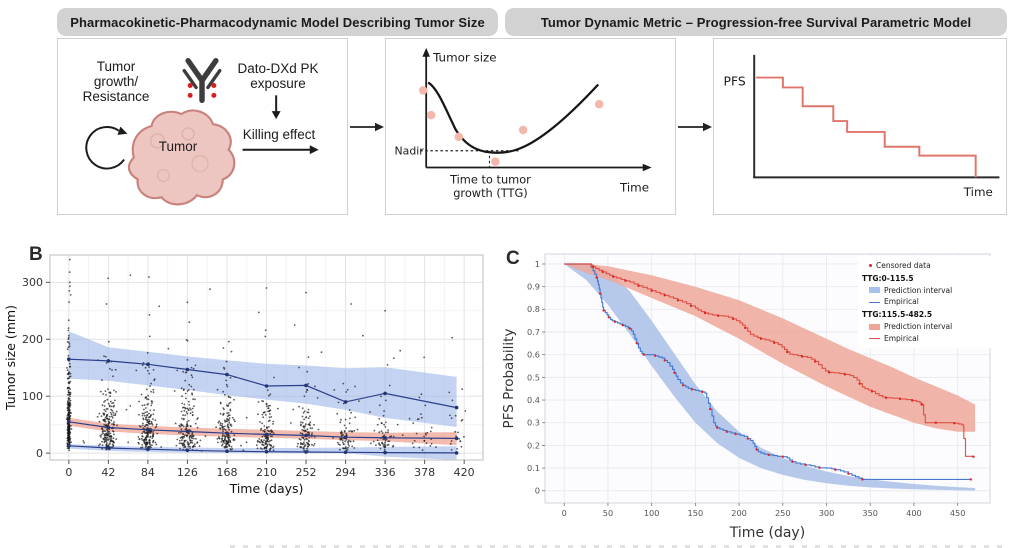  What do you see at coordinates (901, 338) in the screenshot?
I see `legend-empirical-label: Empirical` at bounding box center [901, 338].